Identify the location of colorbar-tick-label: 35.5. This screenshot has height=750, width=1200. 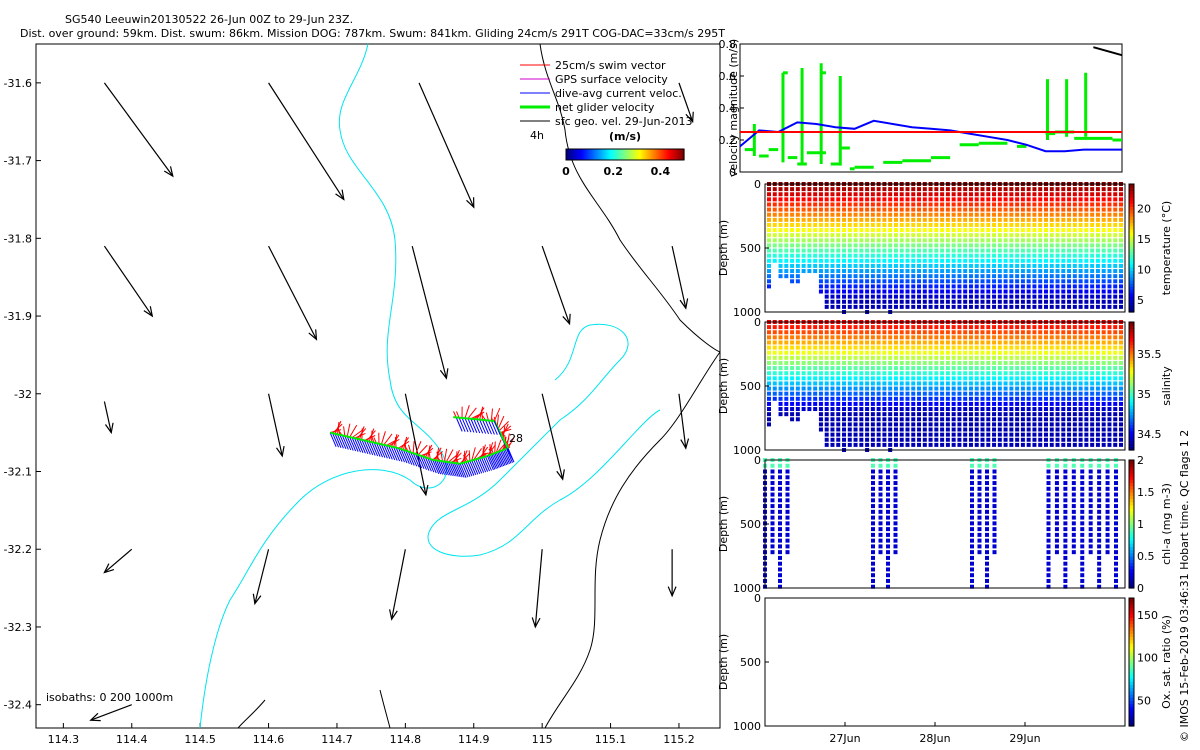
(1149, 354).